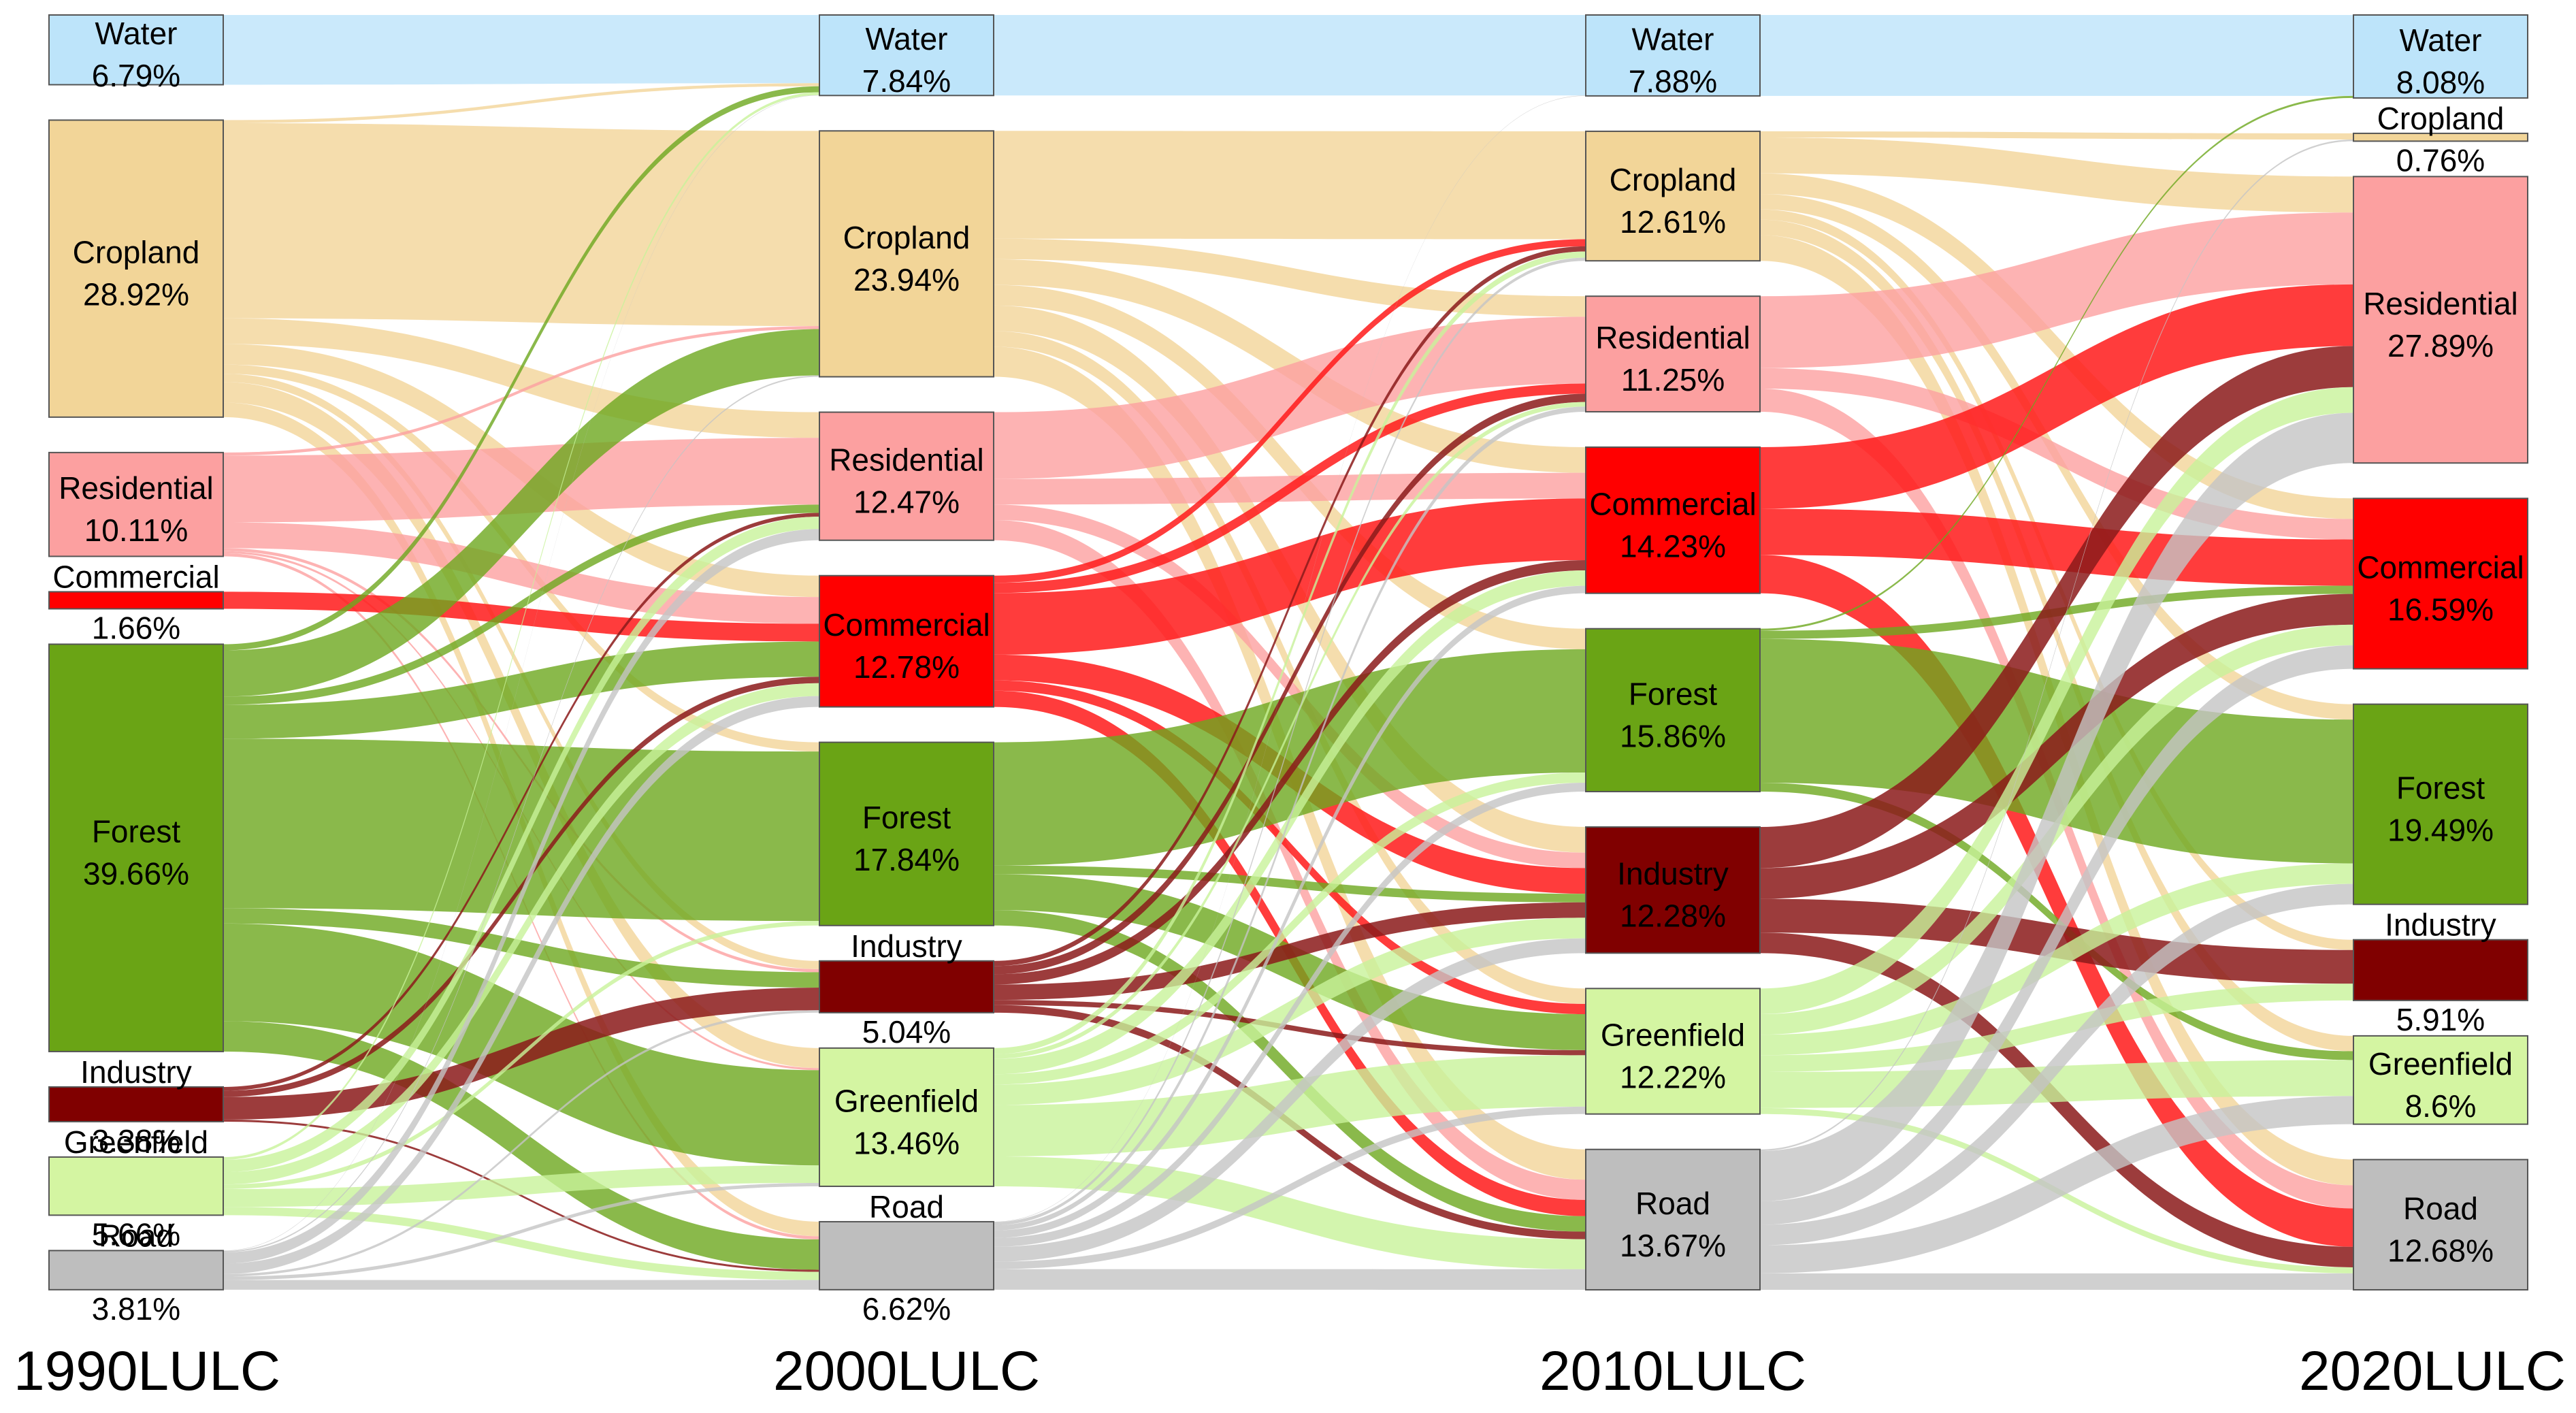 Image resolution: width=2576 pixels, height=1413 pixels. Describe the element at coordinates (906, 667) in the screenshot. I see `node-percent-commercial: 12.78%` at that location.